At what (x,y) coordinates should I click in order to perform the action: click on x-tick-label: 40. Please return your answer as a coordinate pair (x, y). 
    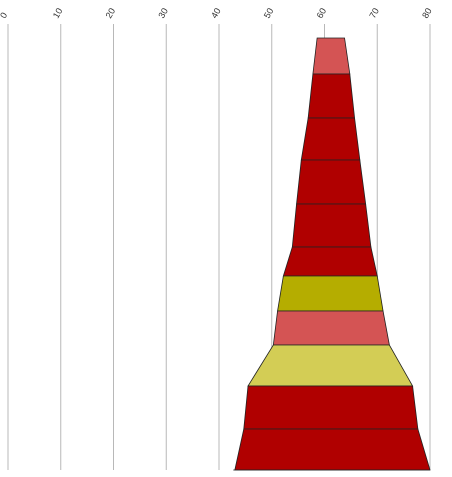
    Looking at the image, I should click on (216, 13).